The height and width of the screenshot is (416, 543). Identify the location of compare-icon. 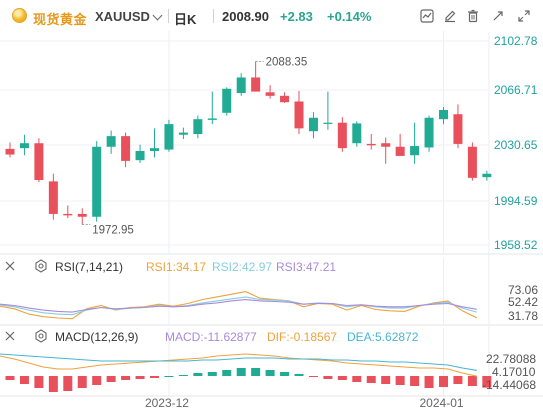
(498, 16).